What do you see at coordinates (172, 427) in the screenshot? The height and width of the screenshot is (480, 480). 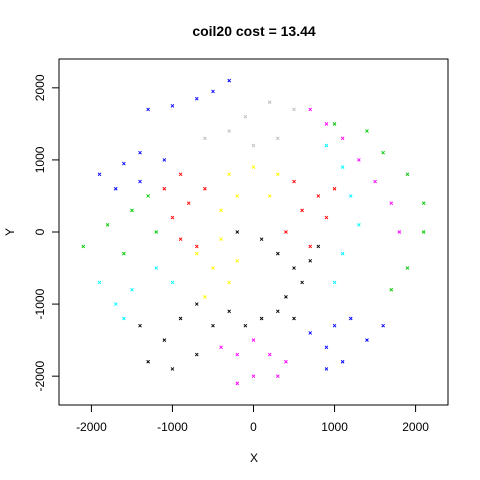 I see `x-tick-label: -1000` at bounding box center [172, 427].